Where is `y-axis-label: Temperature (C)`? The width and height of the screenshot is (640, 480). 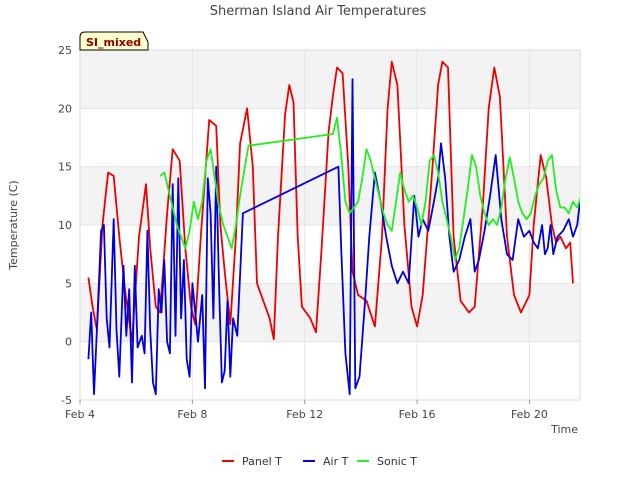 y-axis-label: Temperature (C) is located at coordinates (13, 225).